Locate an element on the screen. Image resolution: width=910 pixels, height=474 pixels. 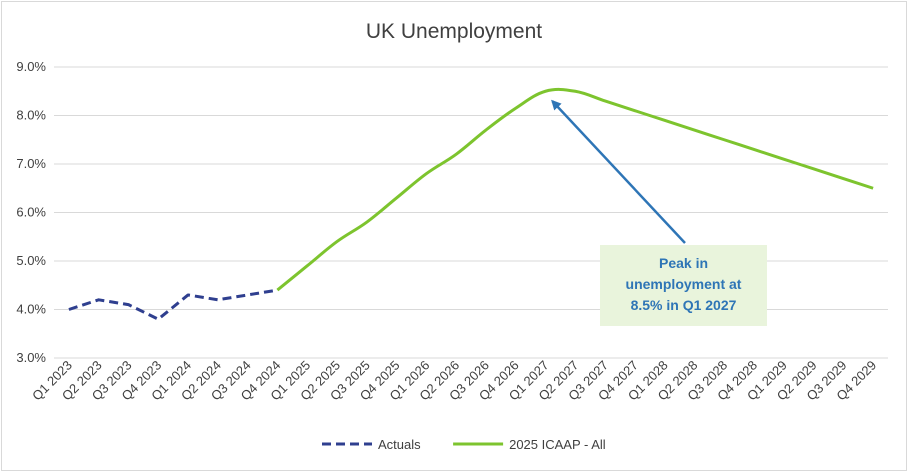
legend-label-1: 2025 ICAAP - All is located at coordinates (557, 444).